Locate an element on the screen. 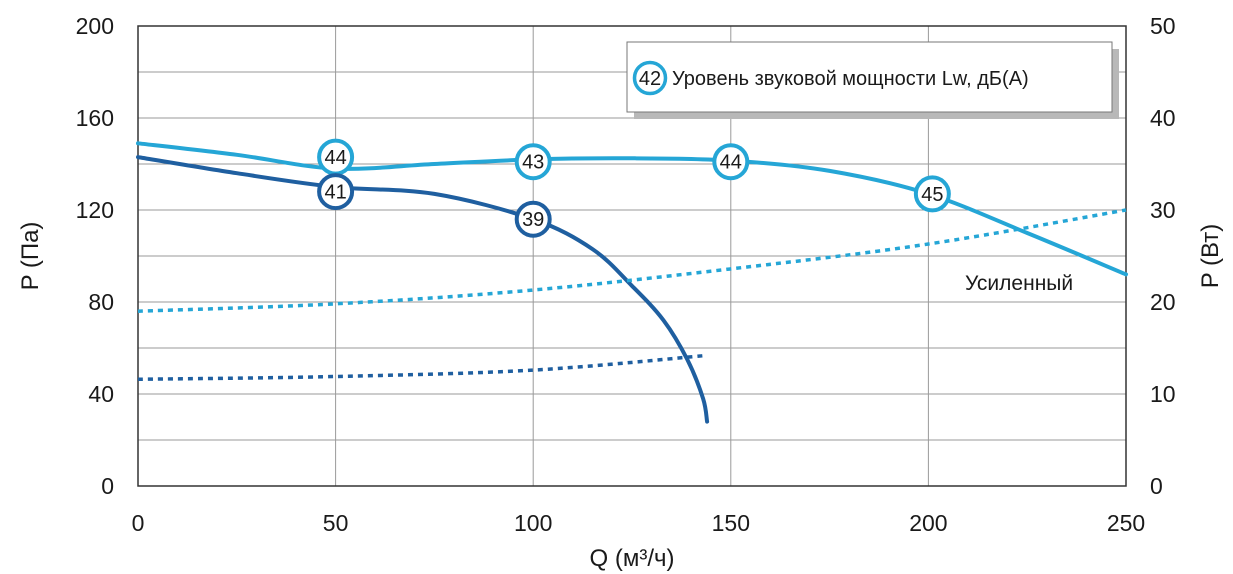 The width and height of the screenshot is (1233, 574). y-left-tick-label: 80 is located at coordinates (101, 302).